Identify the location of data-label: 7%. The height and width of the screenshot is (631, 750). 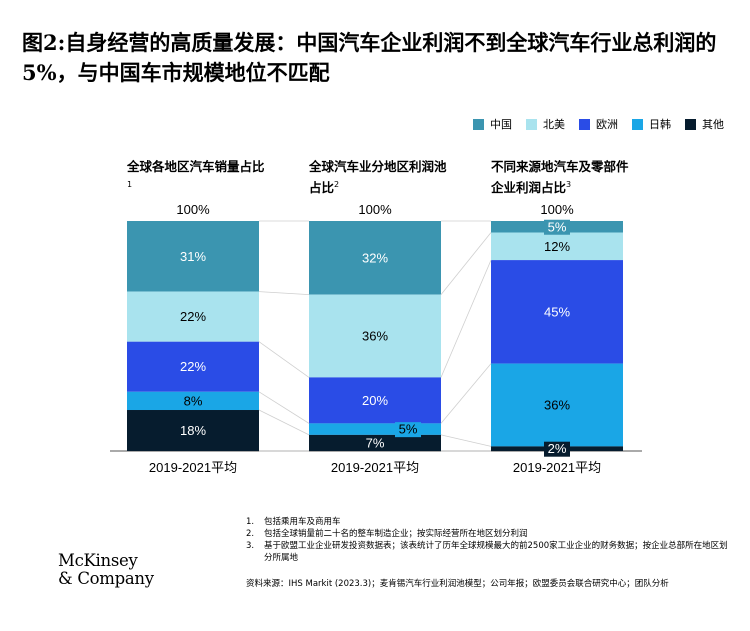
(375, 442).